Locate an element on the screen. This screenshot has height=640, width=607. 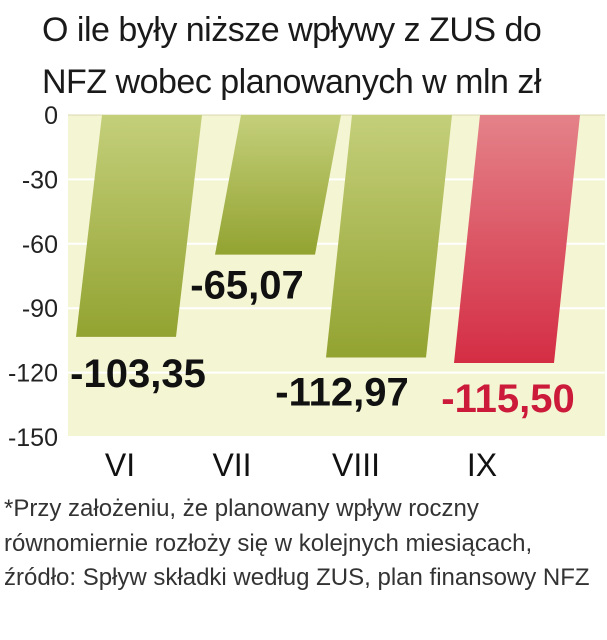
x-tick-label: VI is located at coordinates (120, 465).